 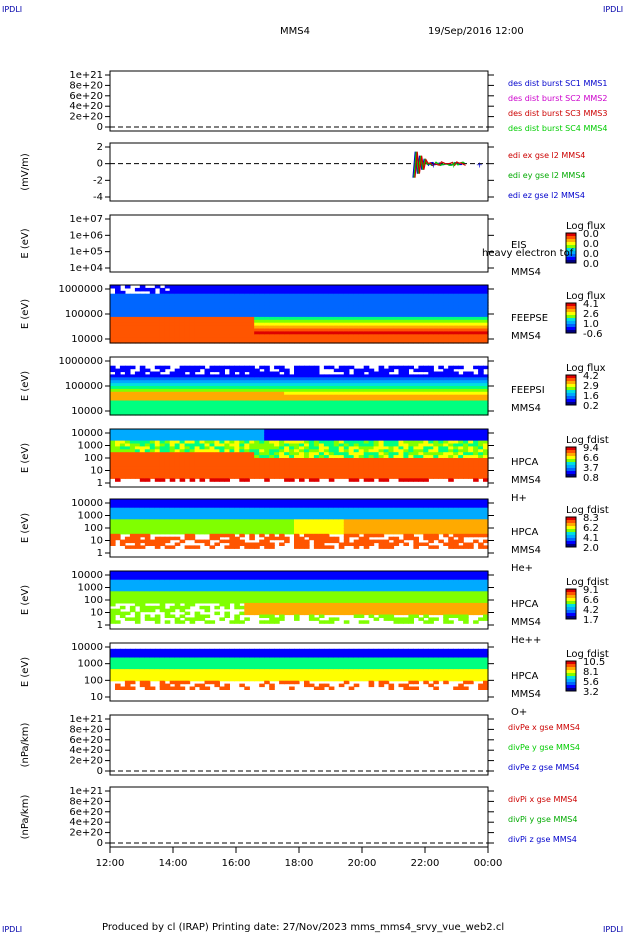 I want to click on colorbar-frame, so click(x=571, y=248).